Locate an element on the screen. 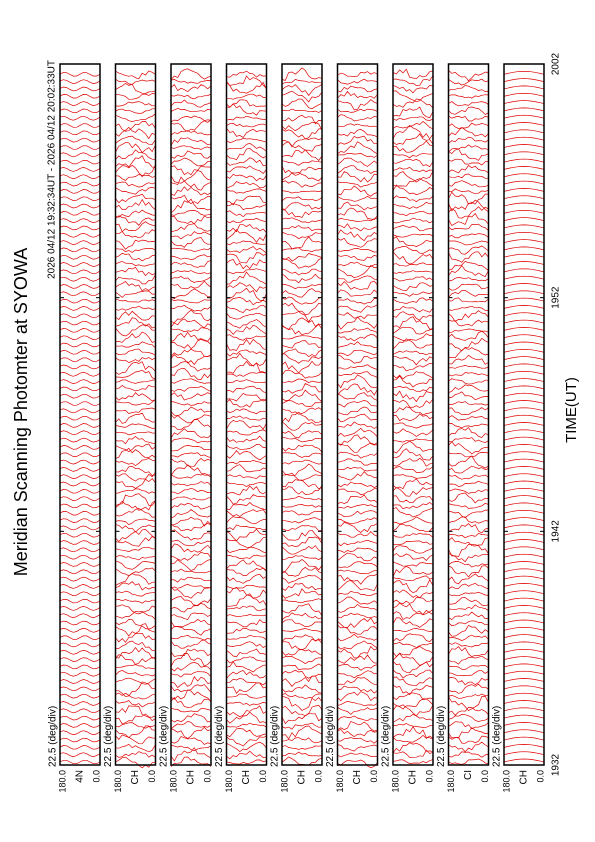  traces is located at coordinates (413, 416).